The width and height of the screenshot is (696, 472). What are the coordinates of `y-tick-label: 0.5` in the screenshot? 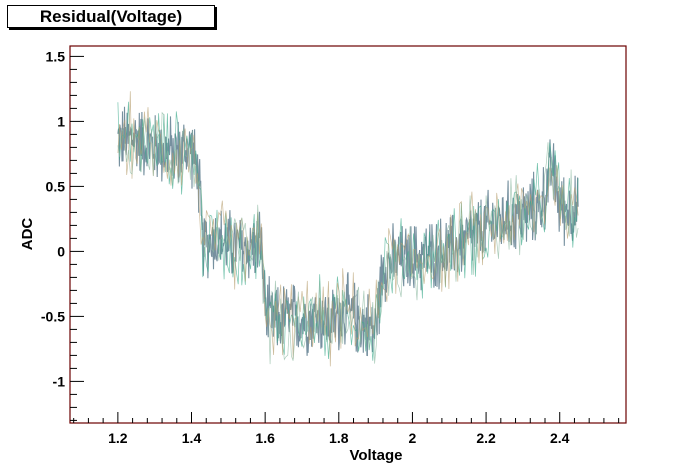 It's located at (56, 186).